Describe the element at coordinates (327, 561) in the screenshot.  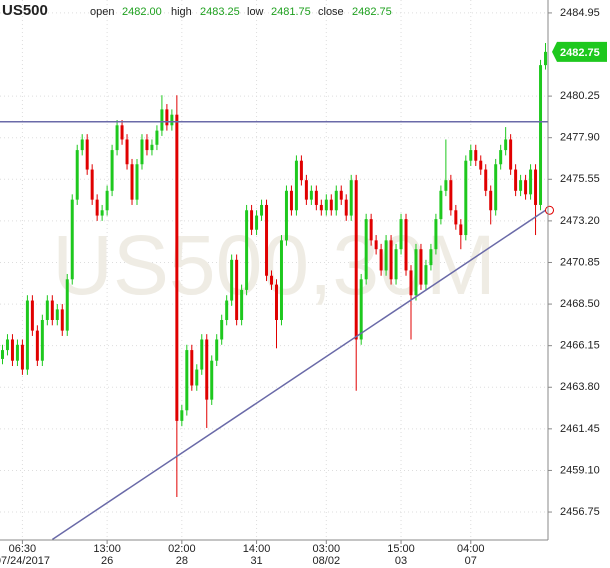
I see `x-tick-sublabel: 08/02` at that location.